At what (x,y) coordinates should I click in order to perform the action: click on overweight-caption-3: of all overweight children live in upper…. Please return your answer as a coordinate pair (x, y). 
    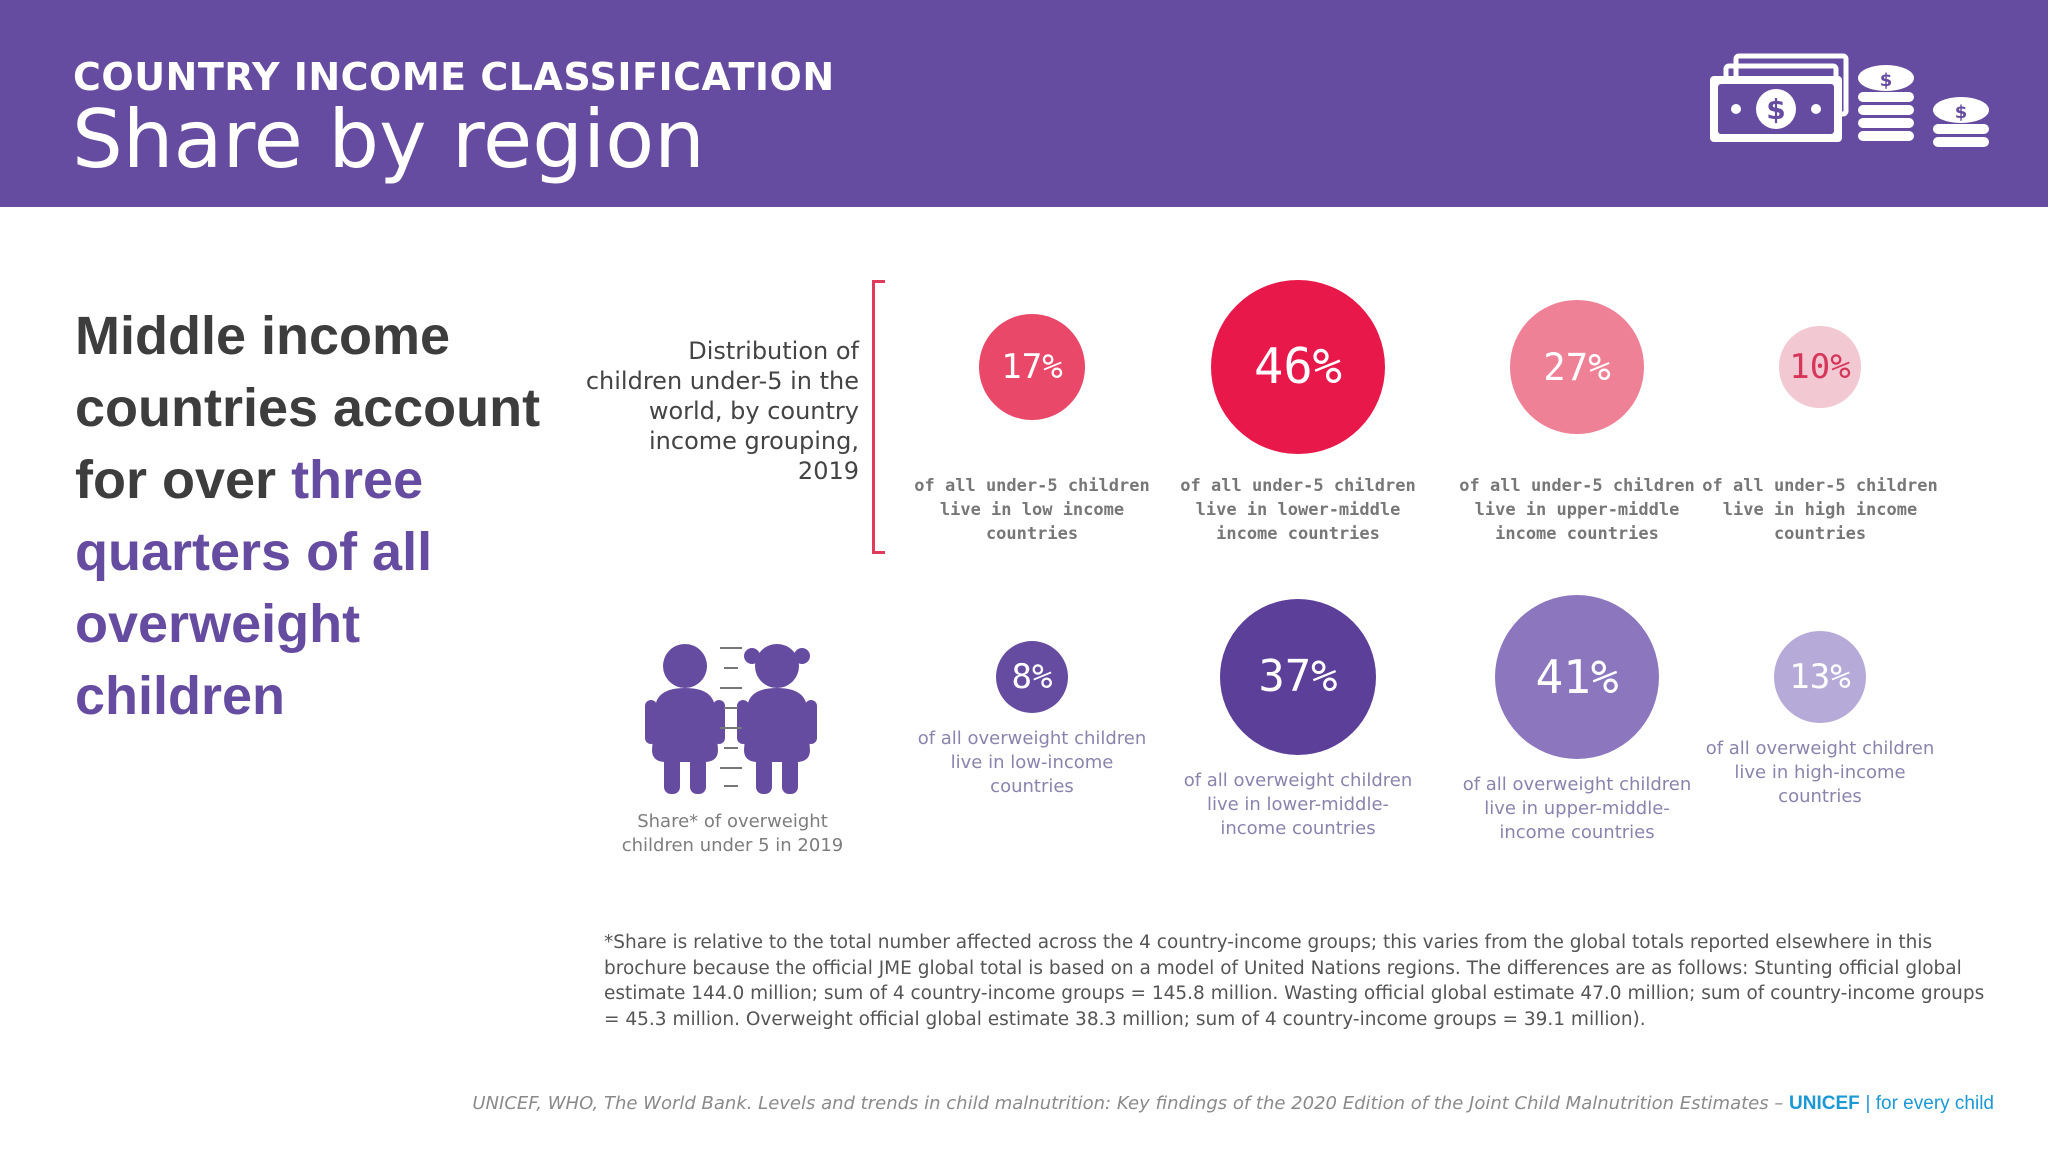
    Looking at the image, I should click on (1577, 809).